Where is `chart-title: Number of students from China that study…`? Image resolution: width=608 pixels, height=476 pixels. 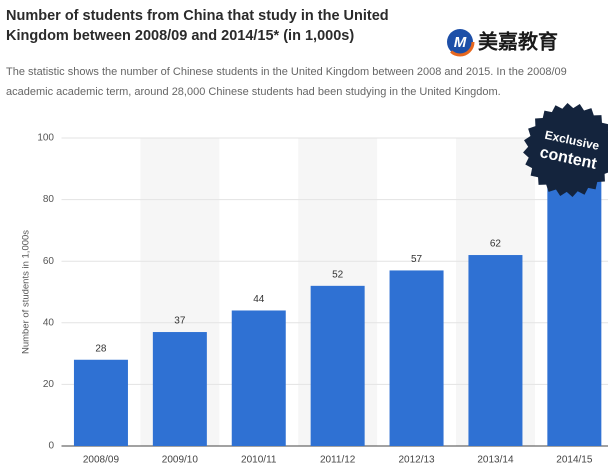
chart-title: Number of students from China that study… is located at coordinates (197, 26).